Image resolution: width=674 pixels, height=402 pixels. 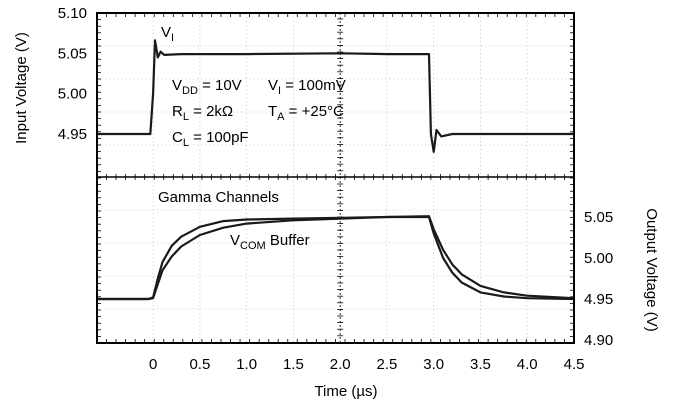 I want to click on x-tick-label-6: 3.0, so click(x=433, y=364).